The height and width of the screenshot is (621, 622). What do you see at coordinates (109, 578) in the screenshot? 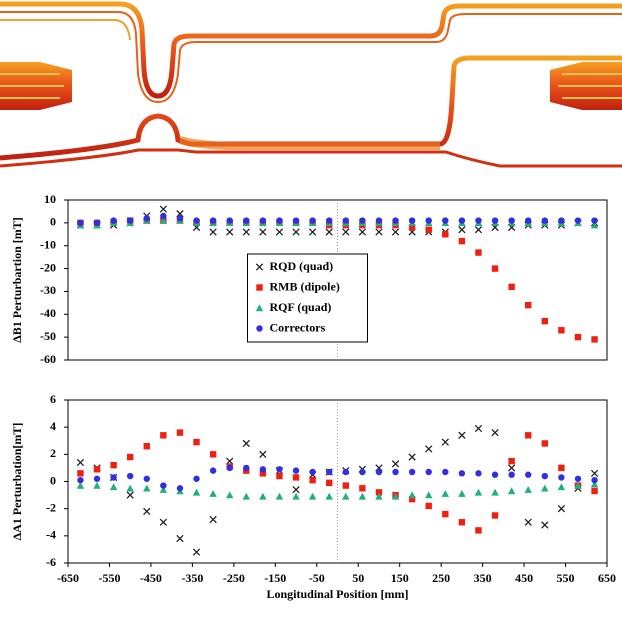
I see `x-tick-label: -550` at bounding box center [109, 578].